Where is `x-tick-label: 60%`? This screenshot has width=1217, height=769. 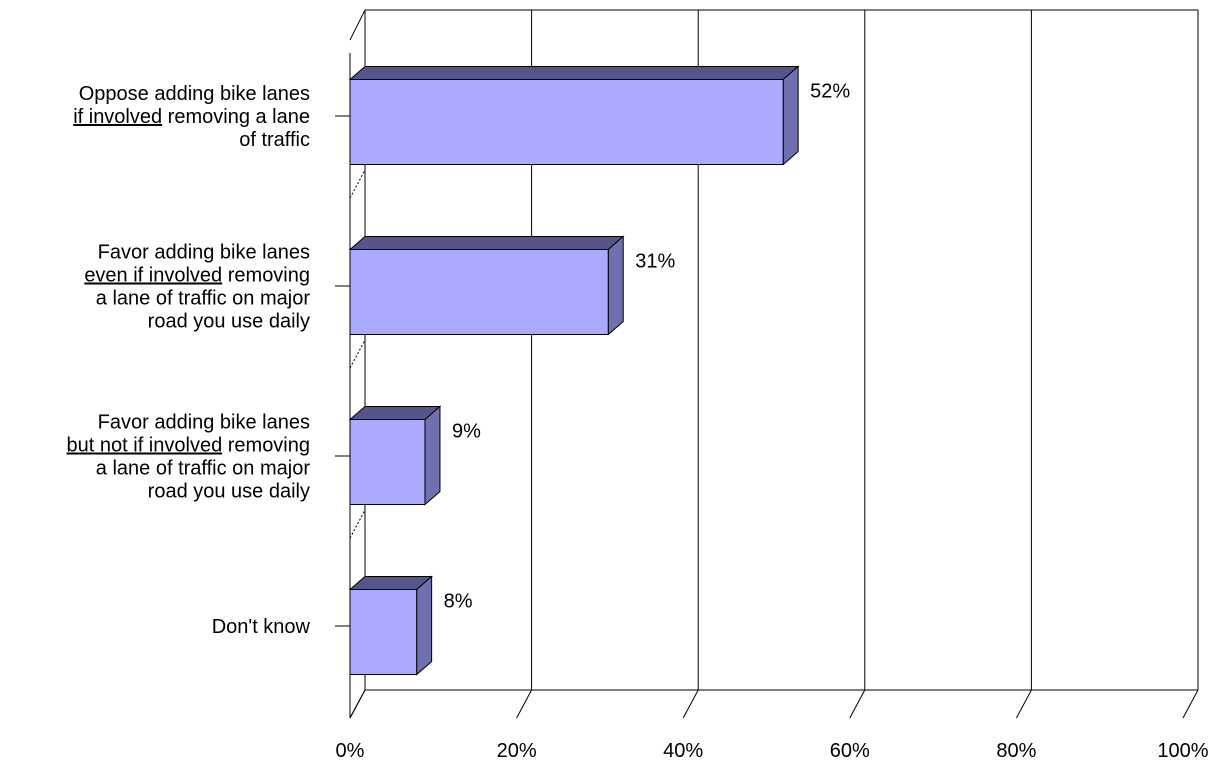
x-tick-label: 60% is located at coordinates (850, 751).